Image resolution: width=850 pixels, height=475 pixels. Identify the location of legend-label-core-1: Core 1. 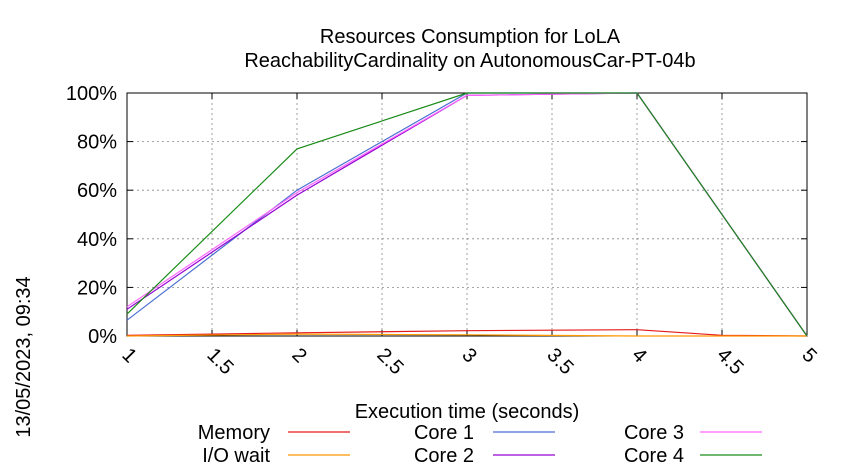
(444, 433).